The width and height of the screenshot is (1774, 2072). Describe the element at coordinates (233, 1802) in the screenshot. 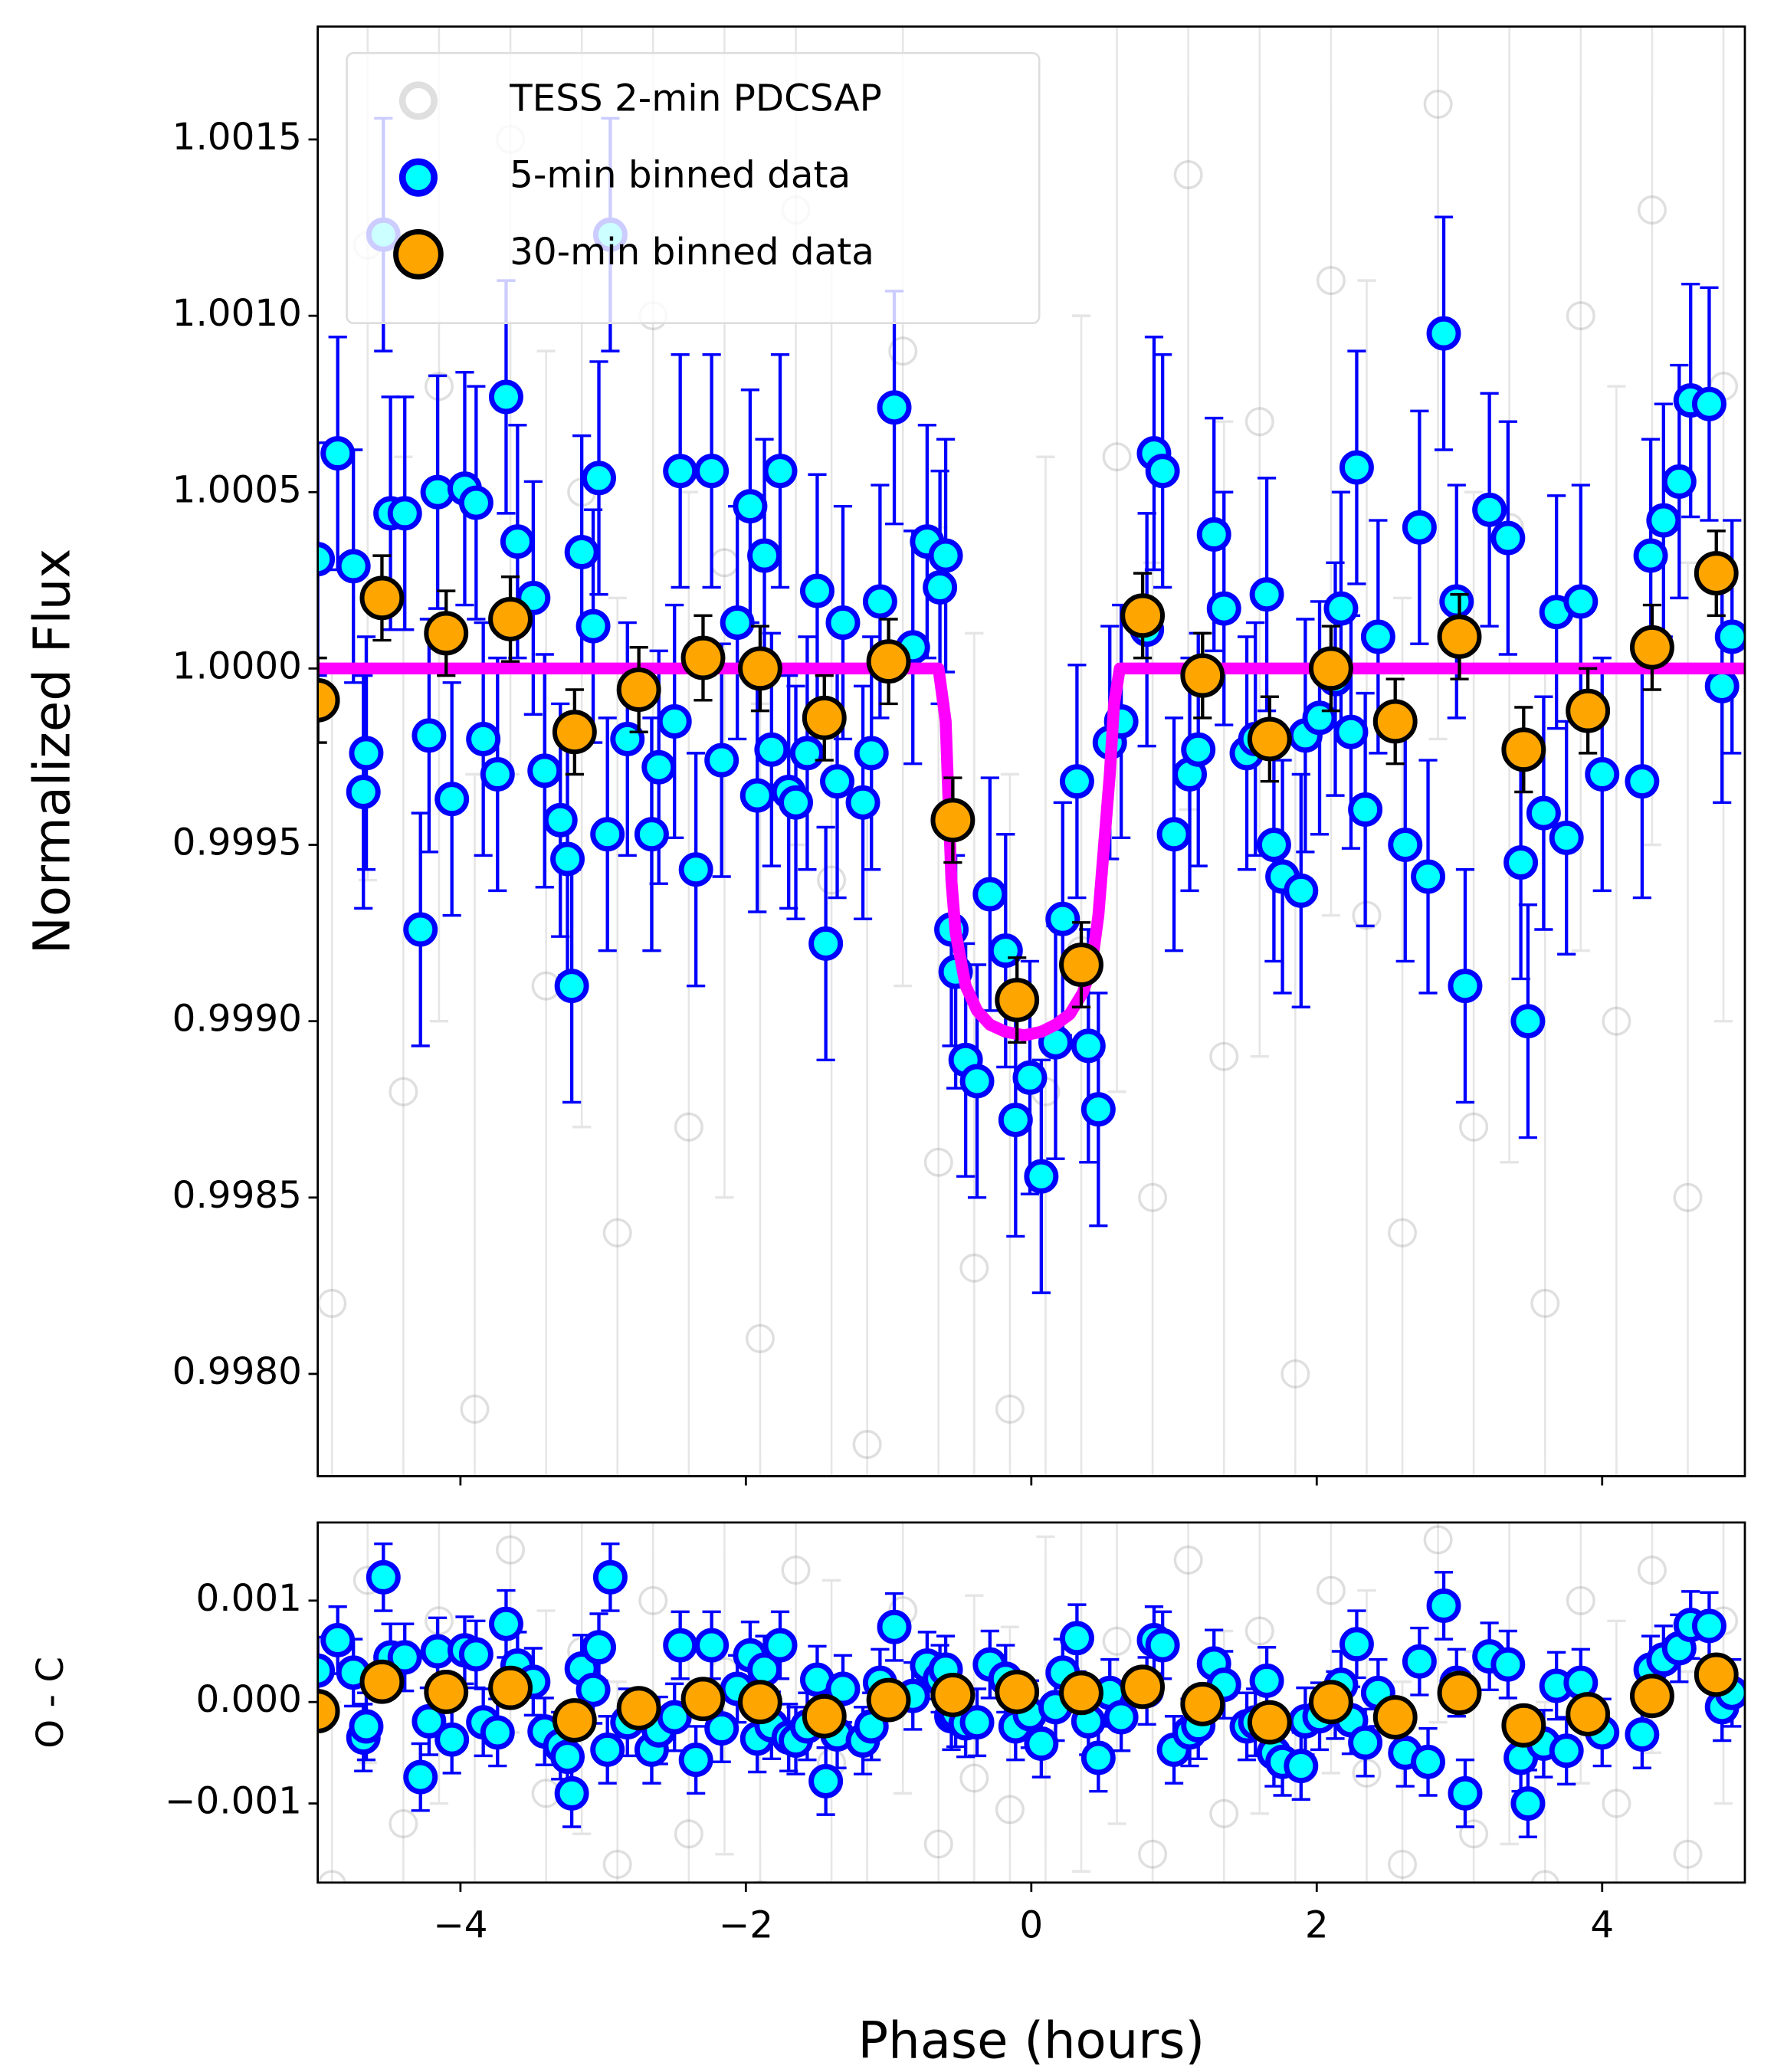

I see `y-tick-label: −0.001` at that location.